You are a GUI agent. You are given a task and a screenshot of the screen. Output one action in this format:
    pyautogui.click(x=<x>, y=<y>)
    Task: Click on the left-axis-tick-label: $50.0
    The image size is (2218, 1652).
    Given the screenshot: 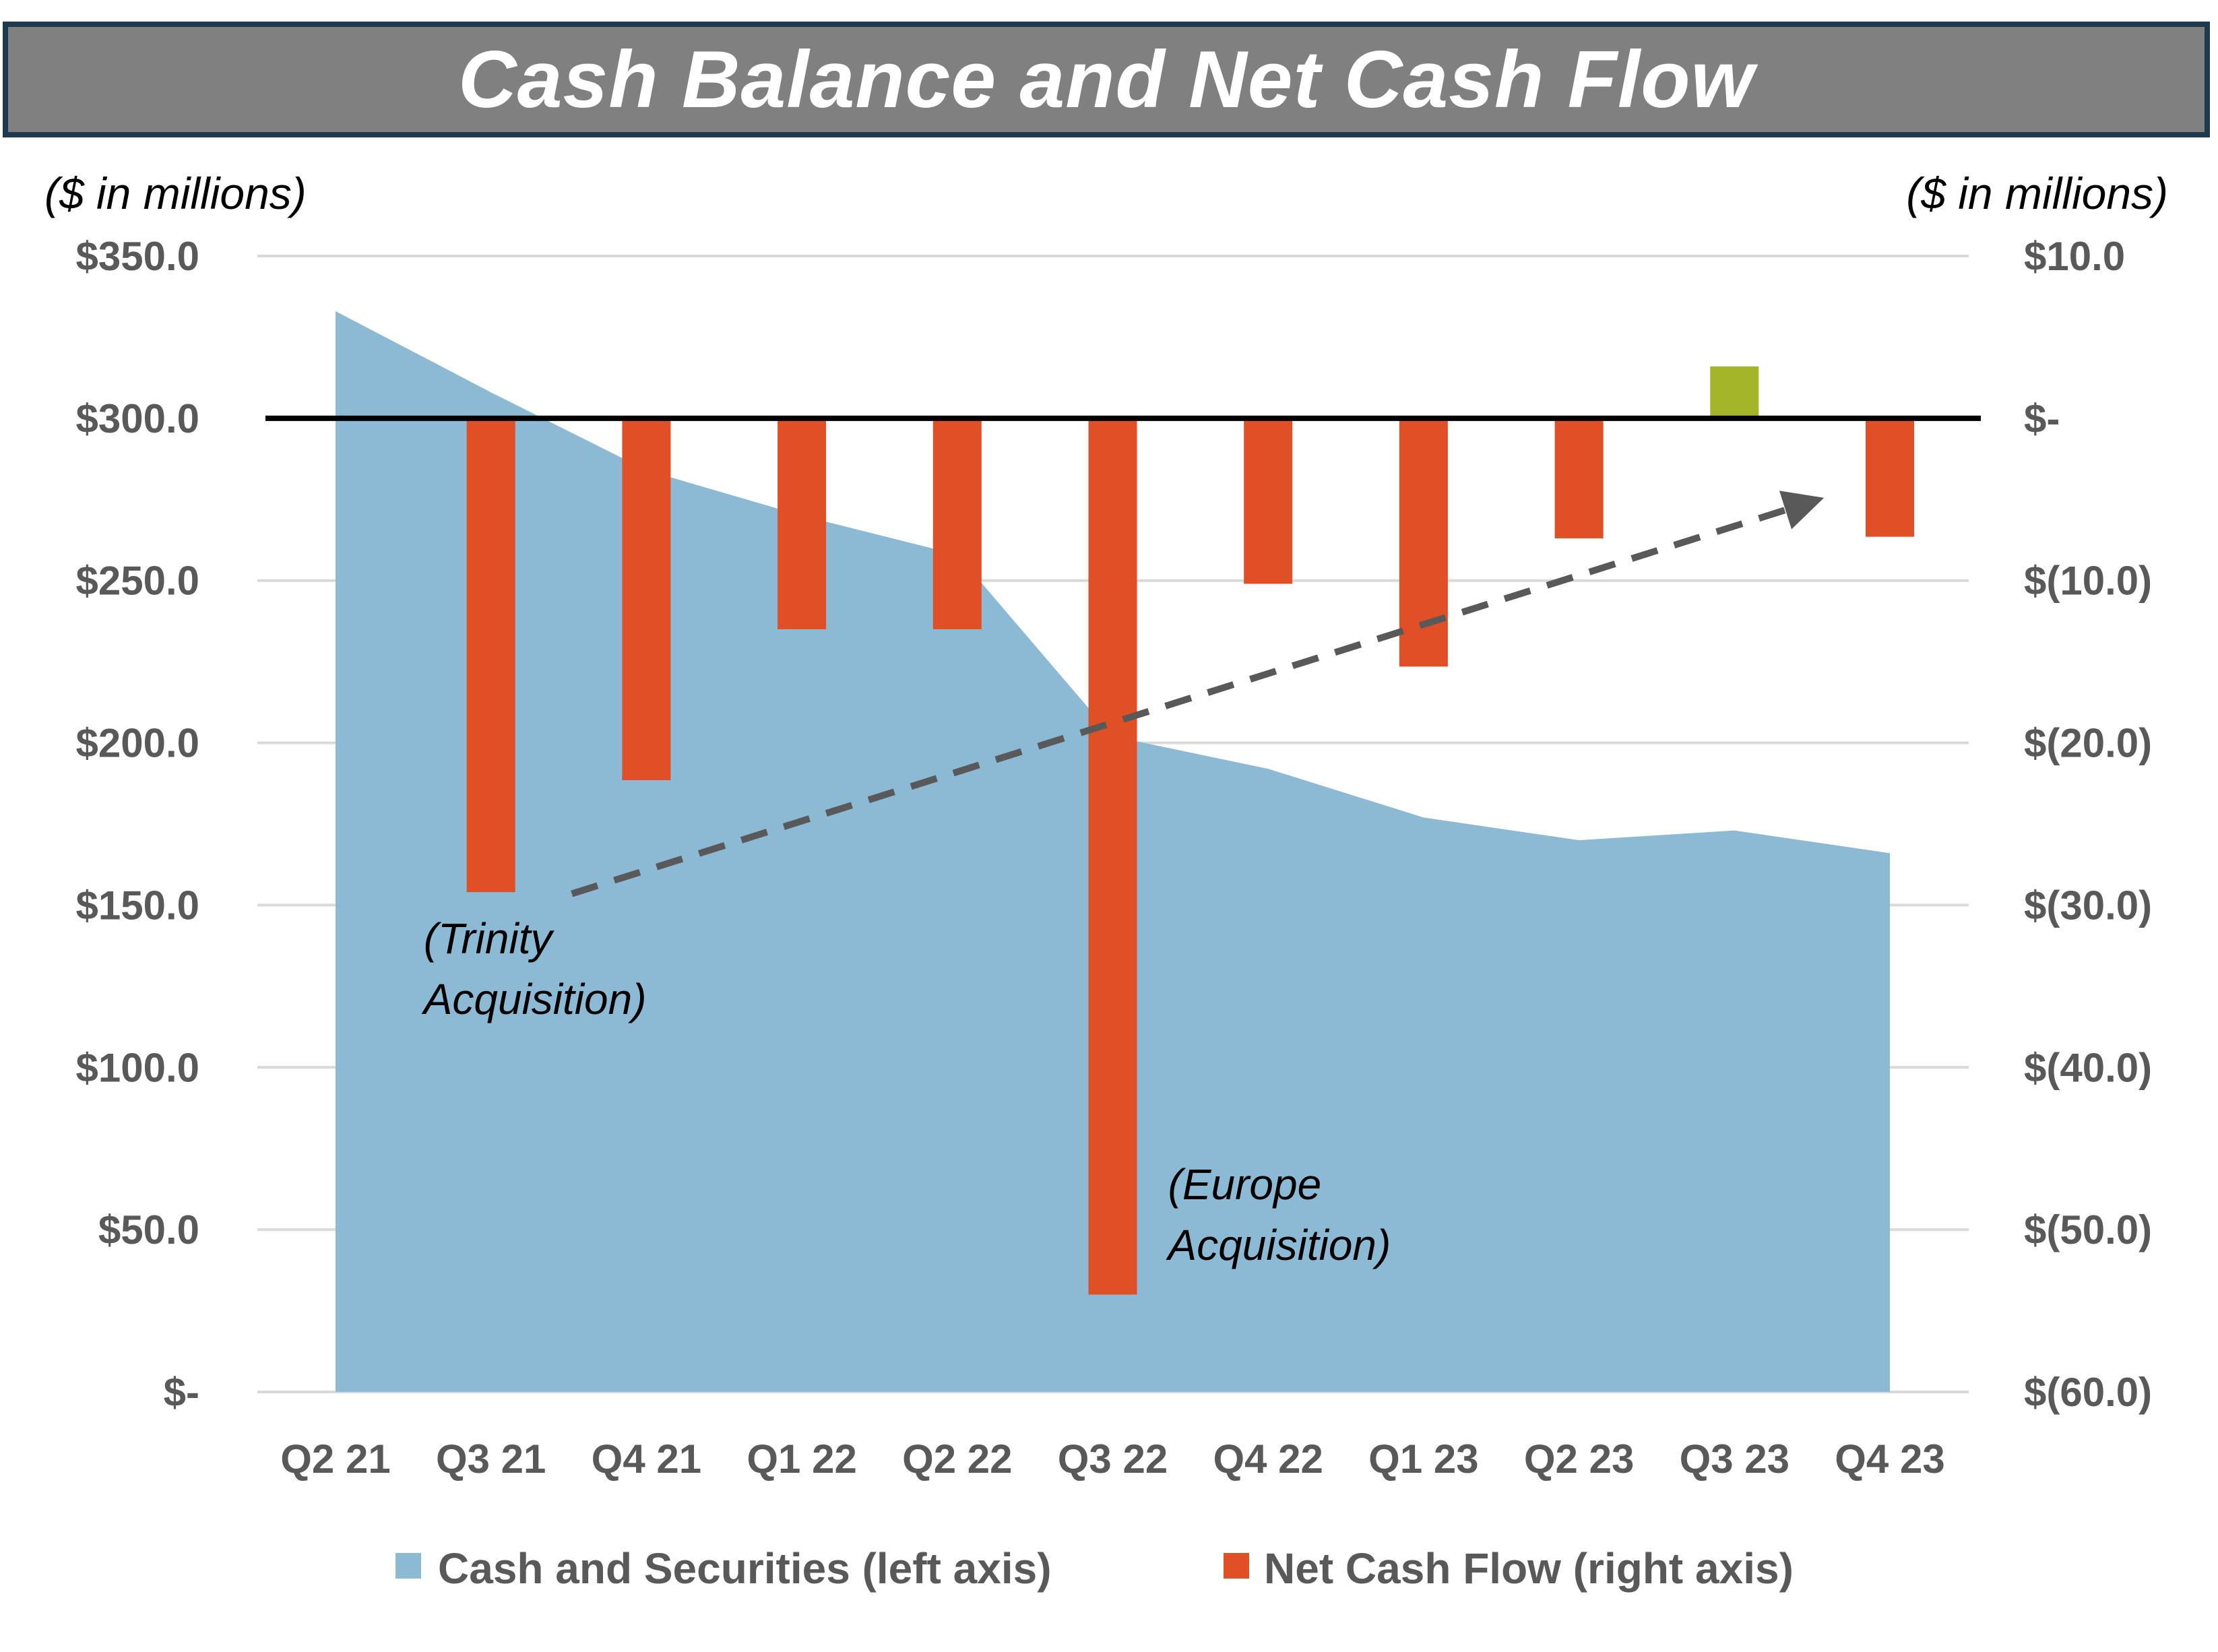 What is the action you would take?
    pyautogui.click(x=148, y=1229)
    